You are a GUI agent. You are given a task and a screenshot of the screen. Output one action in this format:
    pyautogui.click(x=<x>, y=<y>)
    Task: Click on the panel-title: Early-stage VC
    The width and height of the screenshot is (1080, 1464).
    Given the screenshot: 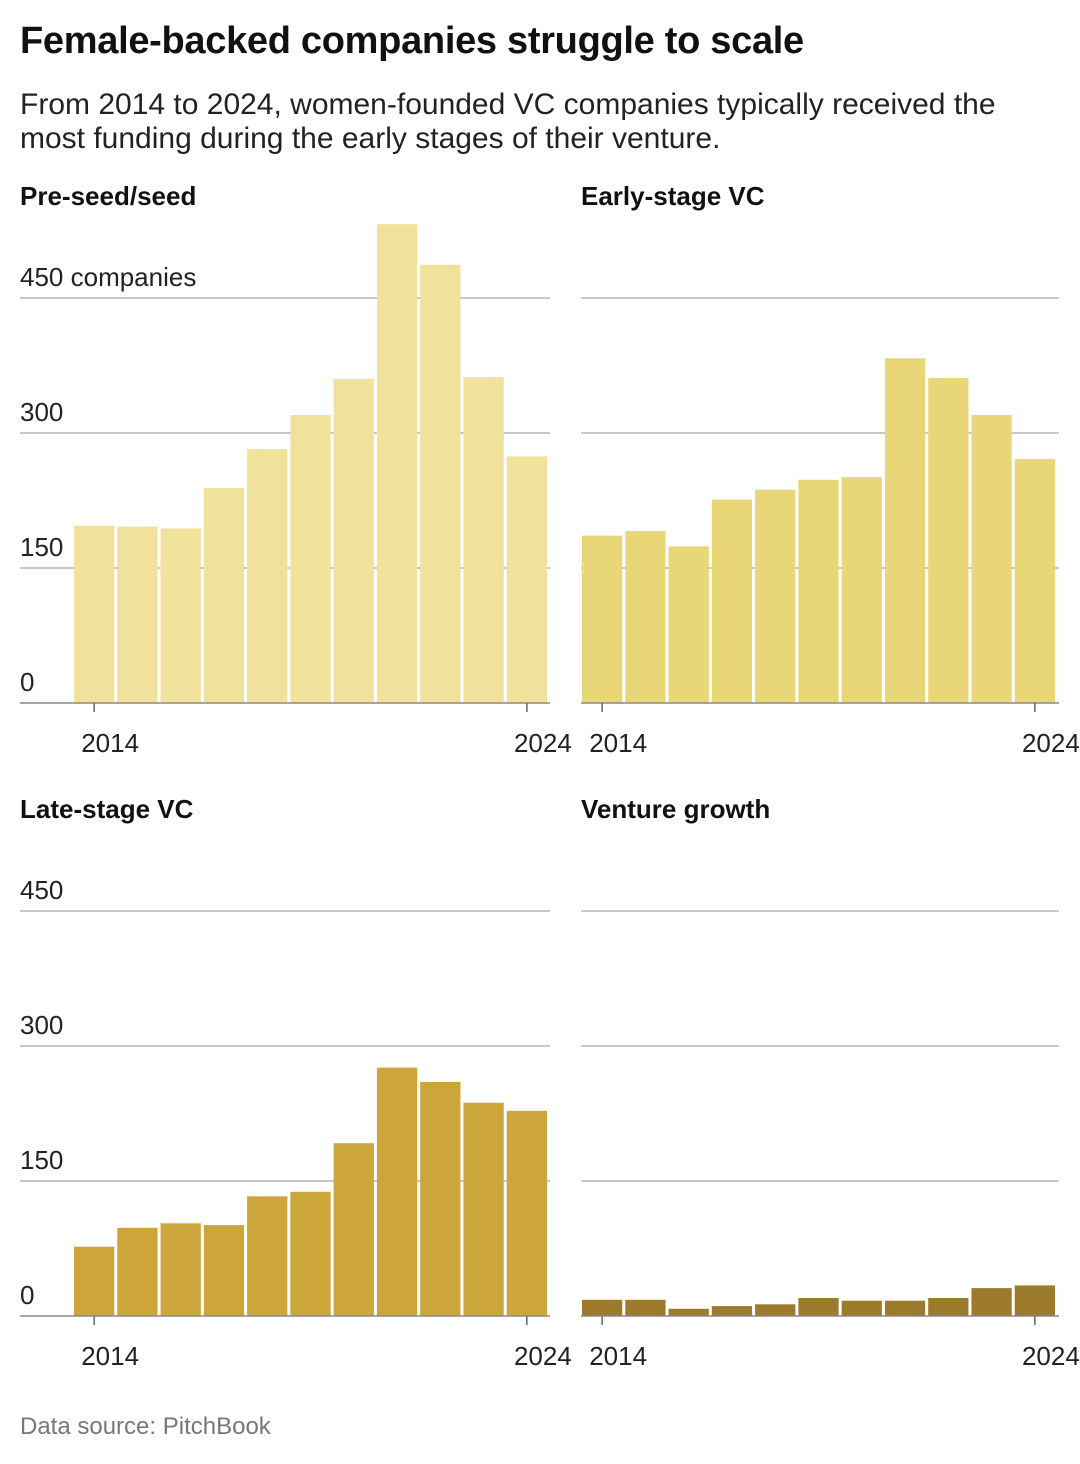 What is the action you would take?
    pyautogui.click(x=673, y=196)
    